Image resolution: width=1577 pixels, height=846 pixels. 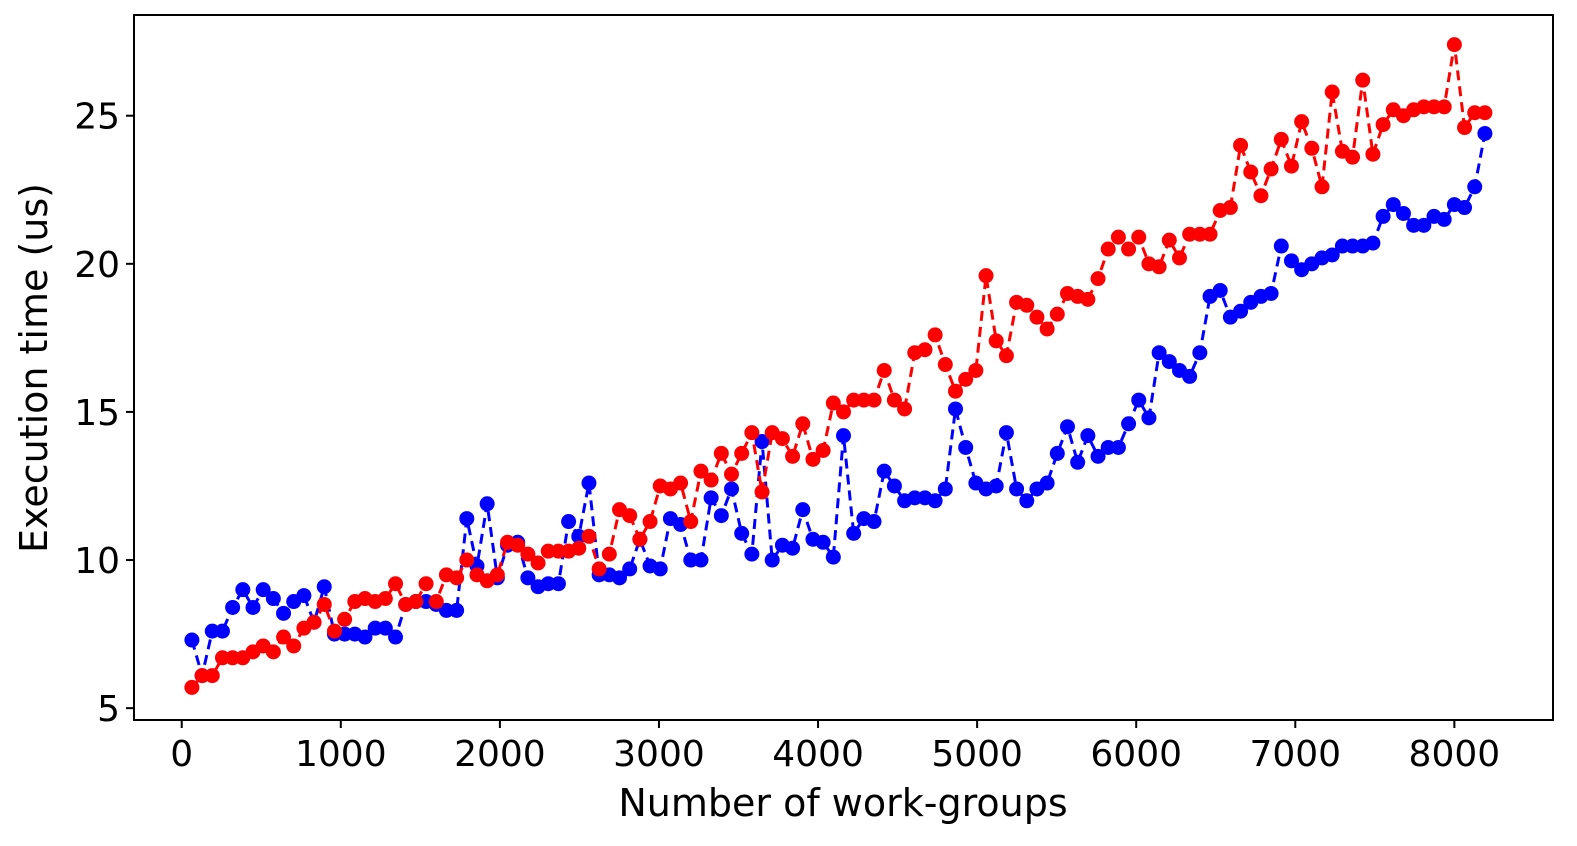 I want to click on x-tick-label: 0, so click(x=181, y=754).